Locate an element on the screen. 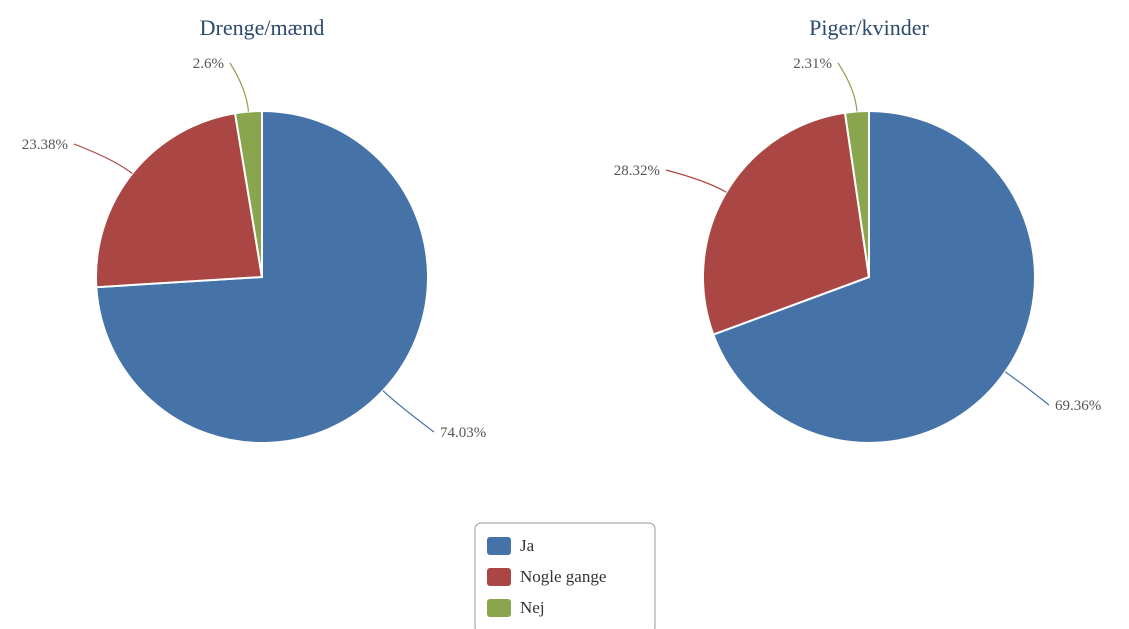  data-label: 28.32% is located at coordinates (637, 171).